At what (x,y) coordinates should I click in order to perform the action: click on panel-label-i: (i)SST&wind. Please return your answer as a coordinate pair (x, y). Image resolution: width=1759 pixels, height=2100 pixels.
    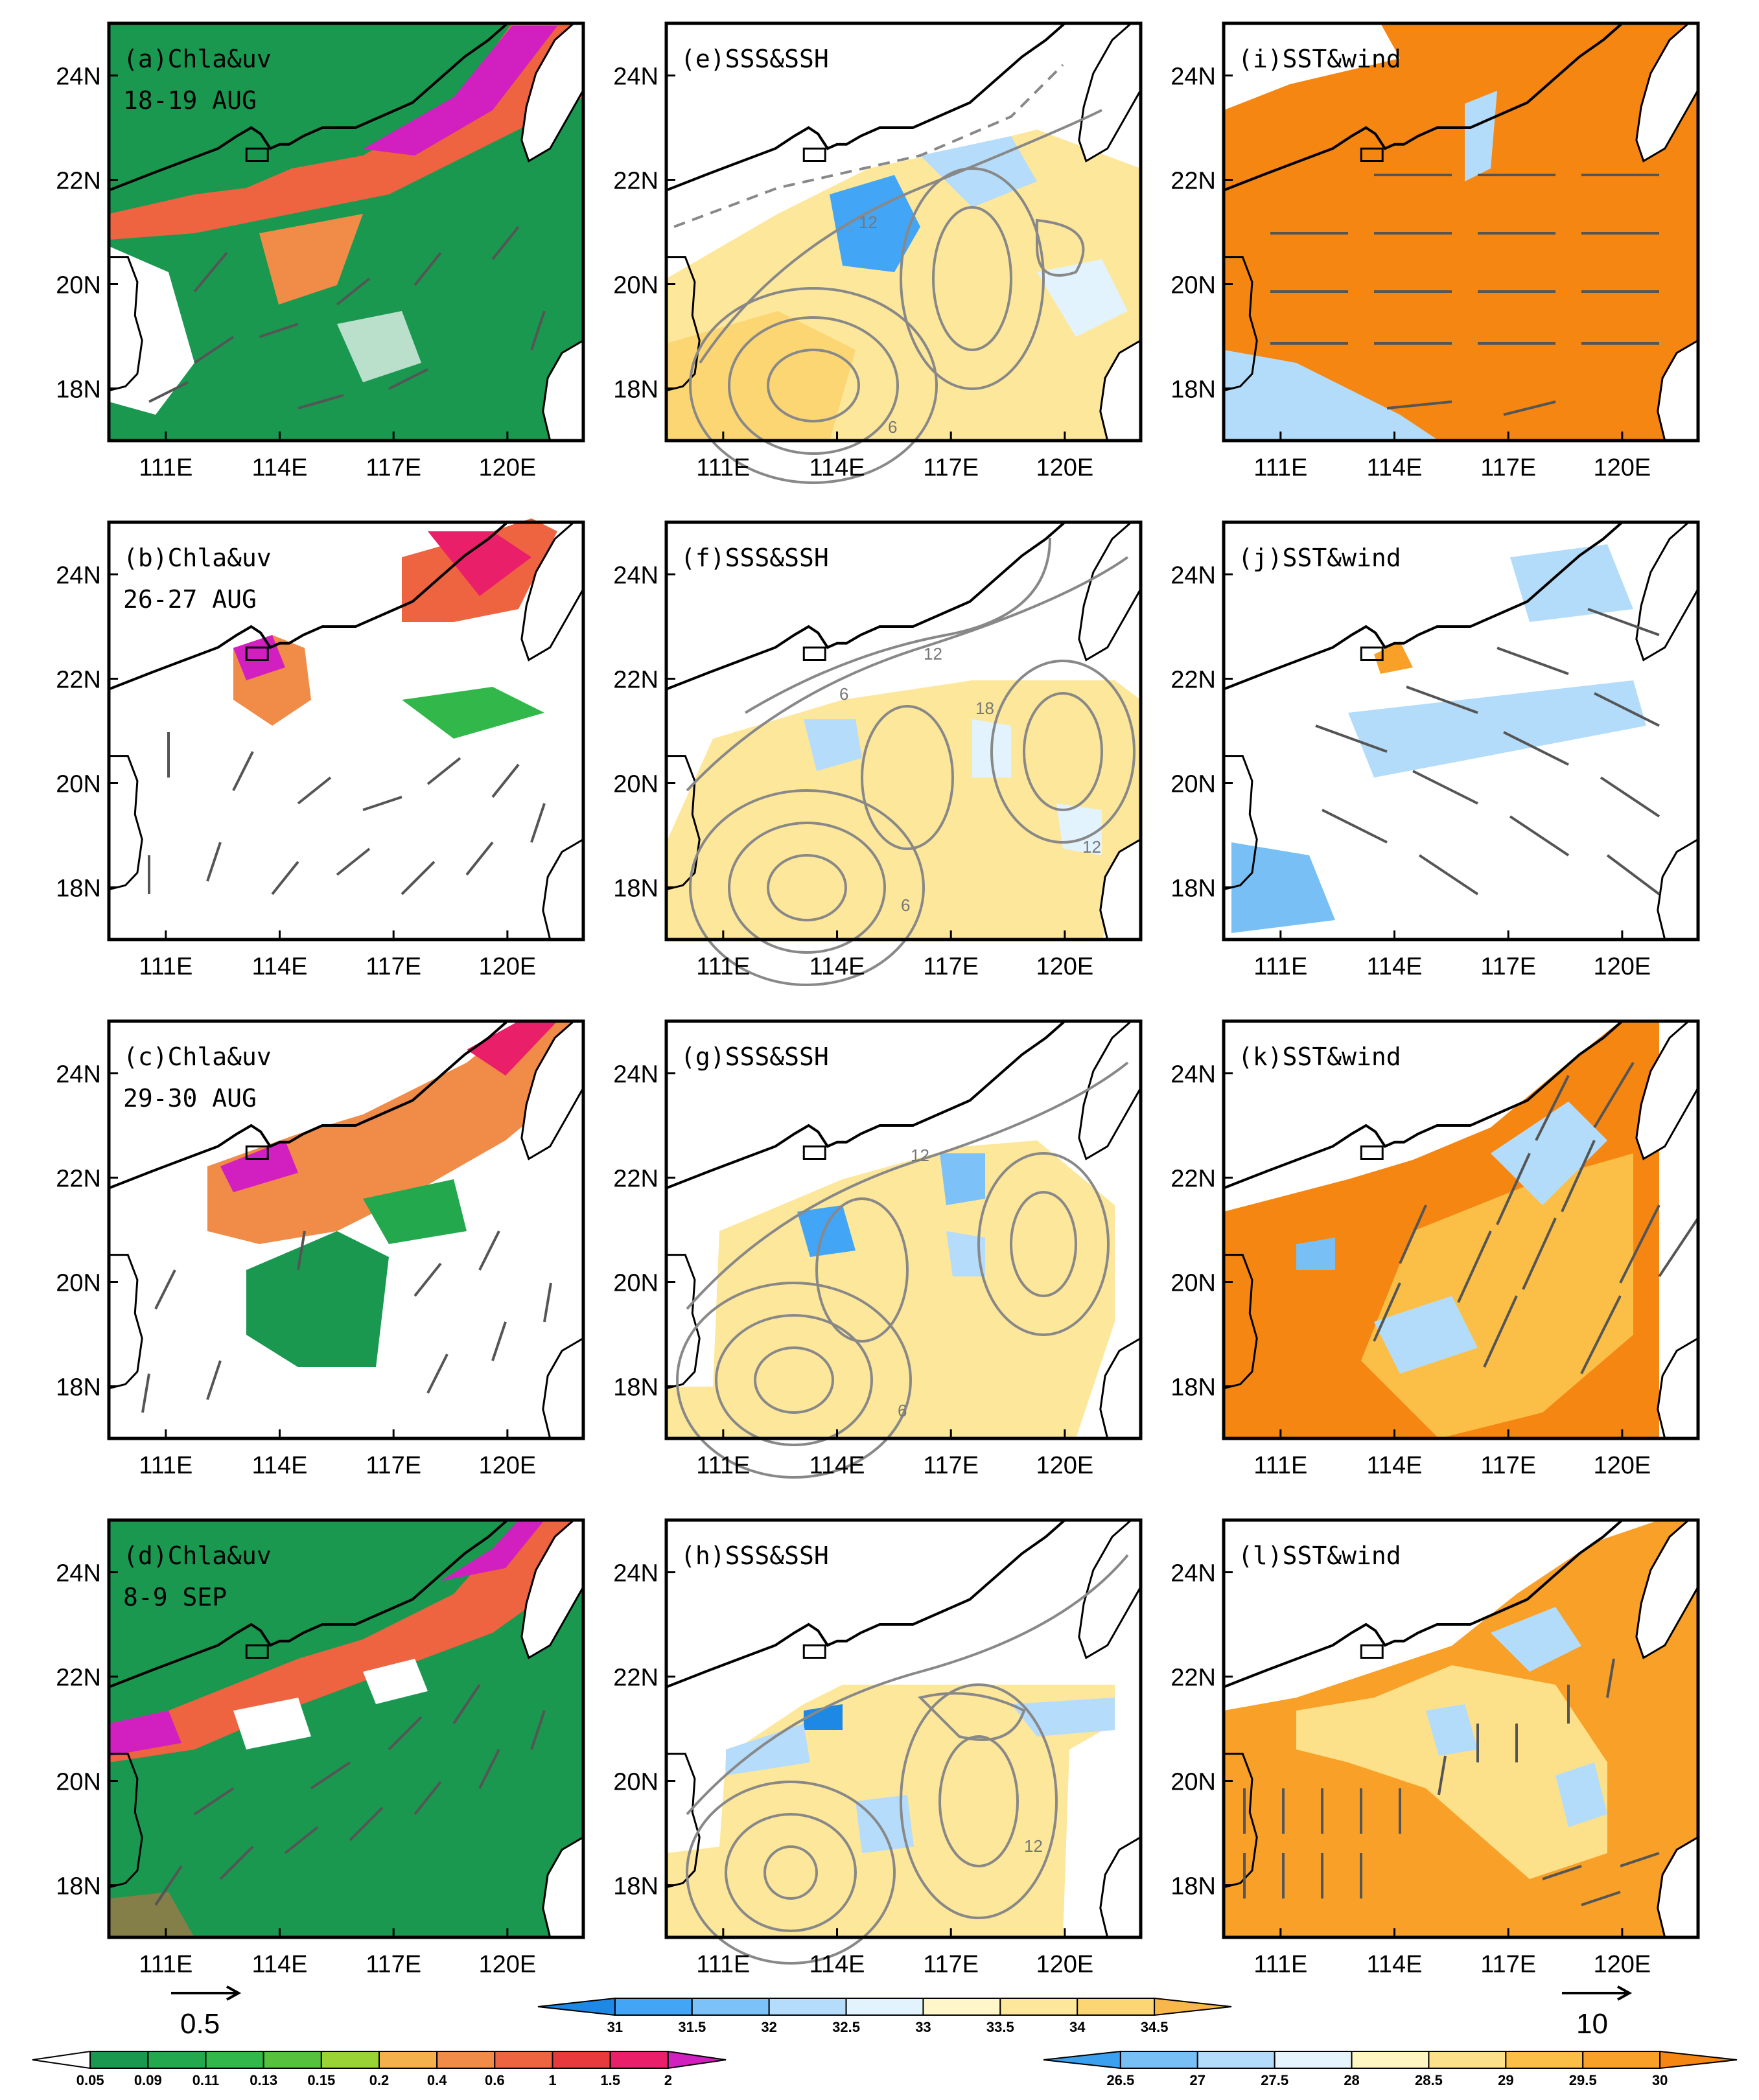
    Looking at the image, I should click on (1319, 59).